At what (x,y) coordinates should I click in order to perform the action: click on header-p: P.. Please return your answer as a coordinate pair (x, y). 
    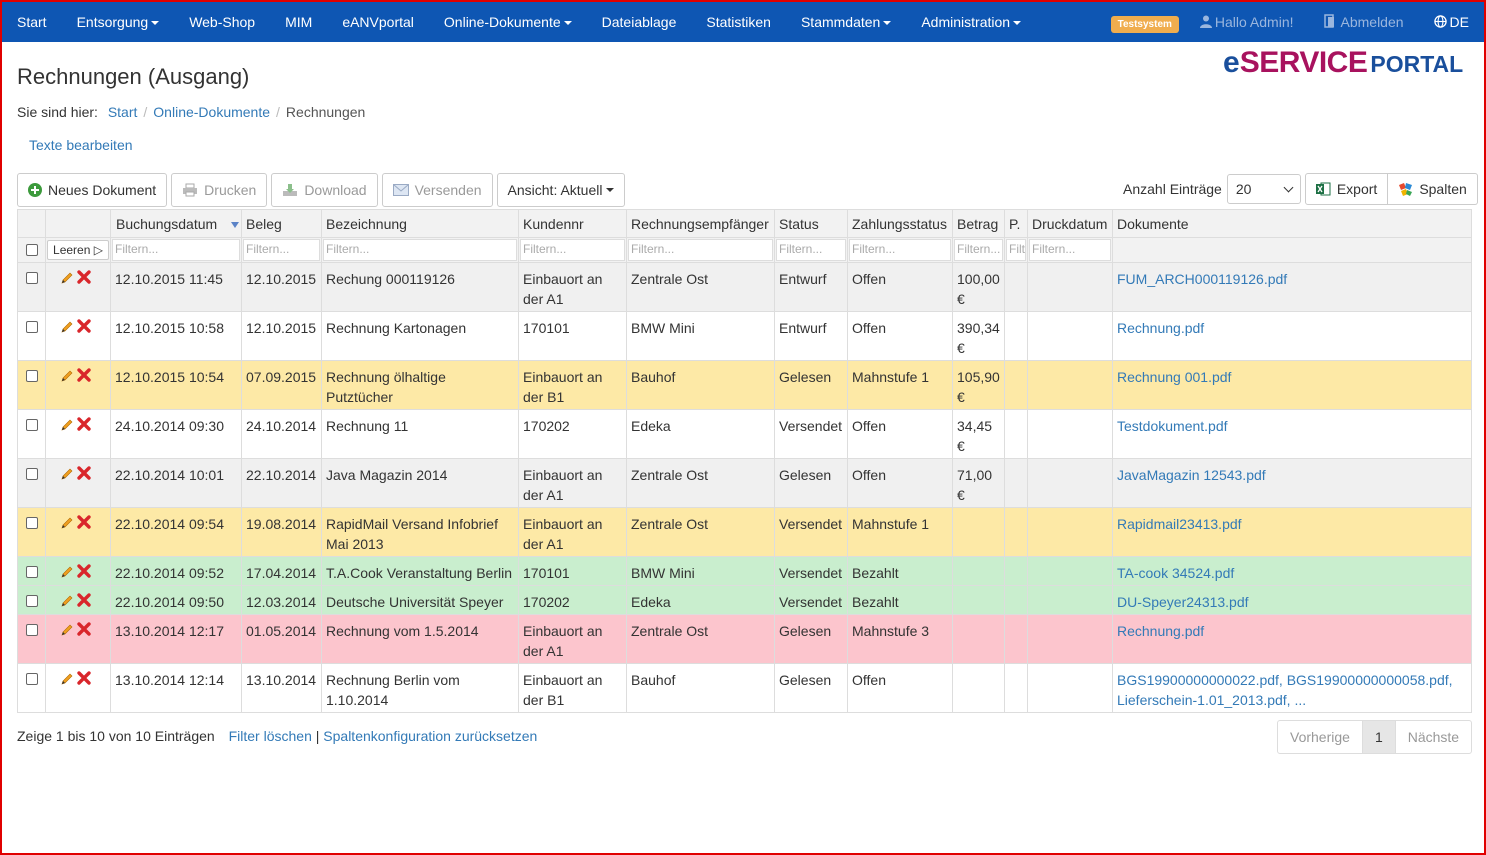
    Looking at the image, I should click on (1016, 223).